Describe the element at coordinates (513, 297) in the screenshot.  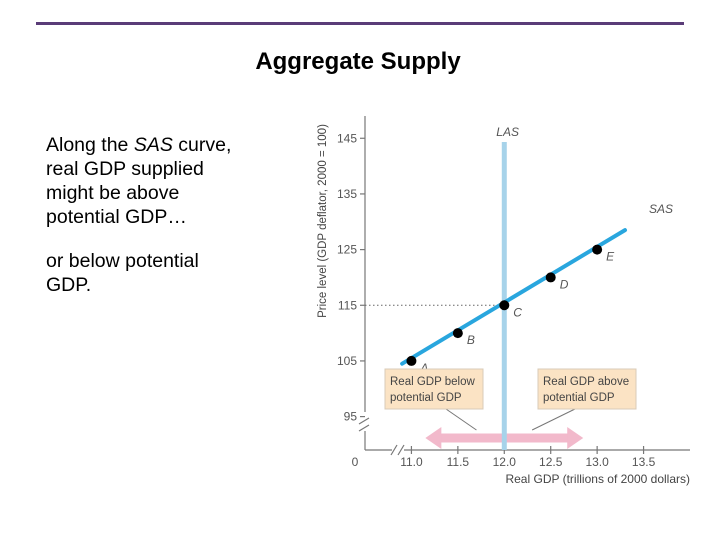
I see `sas-line` at that location.